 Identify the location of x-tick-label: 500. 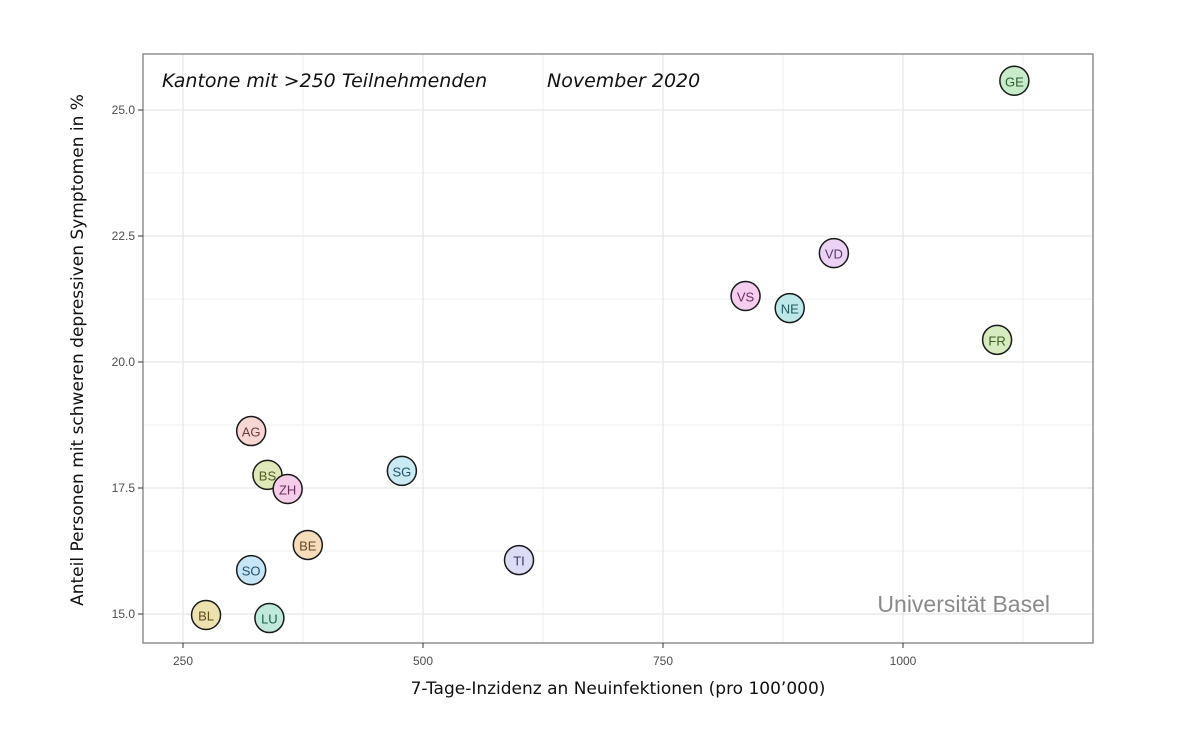
(423, 661).